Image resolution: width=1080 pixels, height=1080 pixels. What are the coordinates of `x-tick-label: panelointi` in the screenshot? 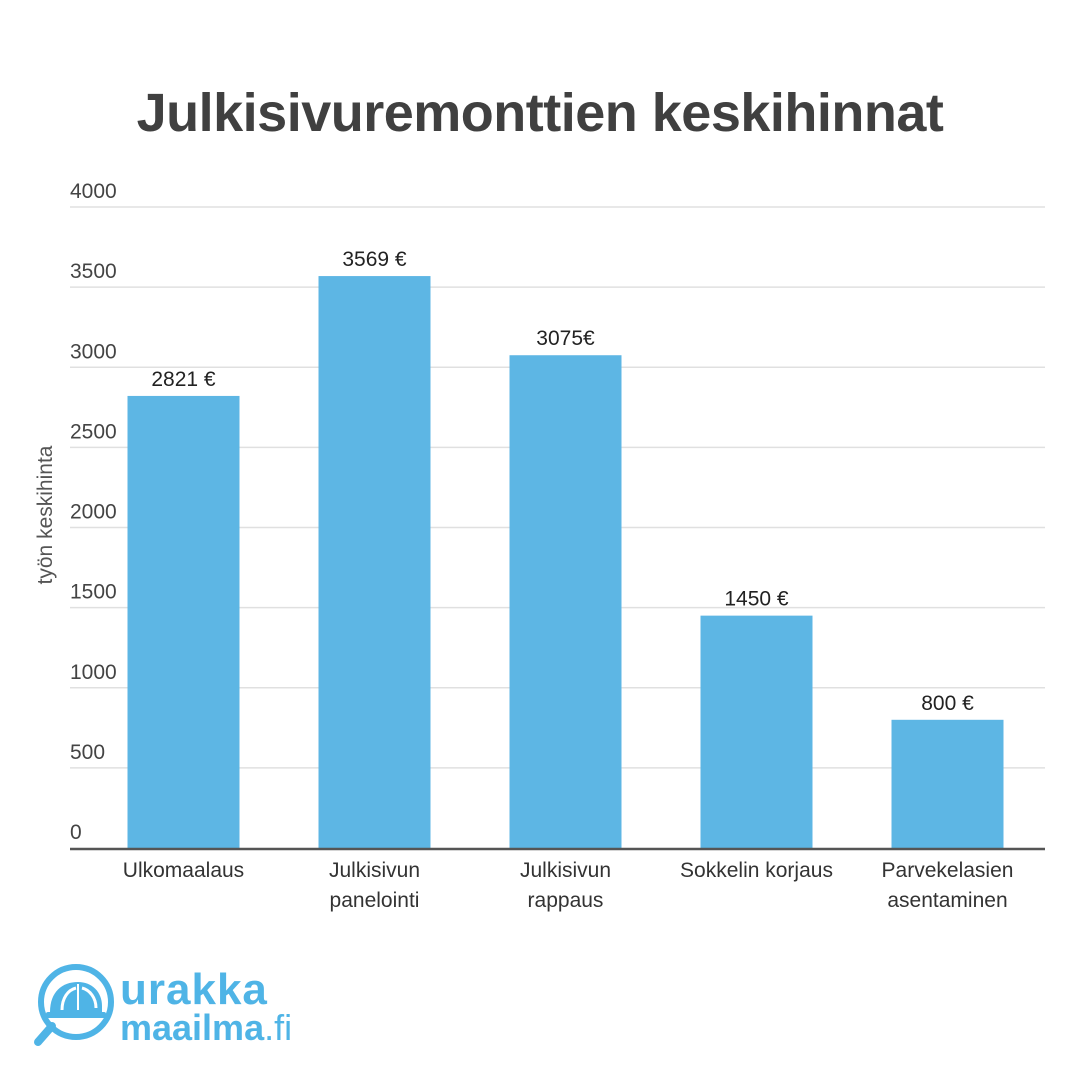 It's located at (375, 900).